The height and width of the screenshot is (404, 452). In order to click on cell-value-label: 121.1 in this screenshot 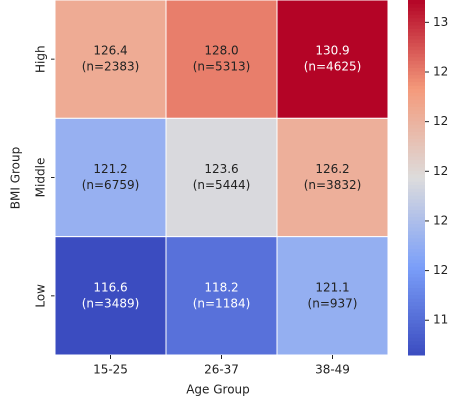, I will do `click(332, 287)`.